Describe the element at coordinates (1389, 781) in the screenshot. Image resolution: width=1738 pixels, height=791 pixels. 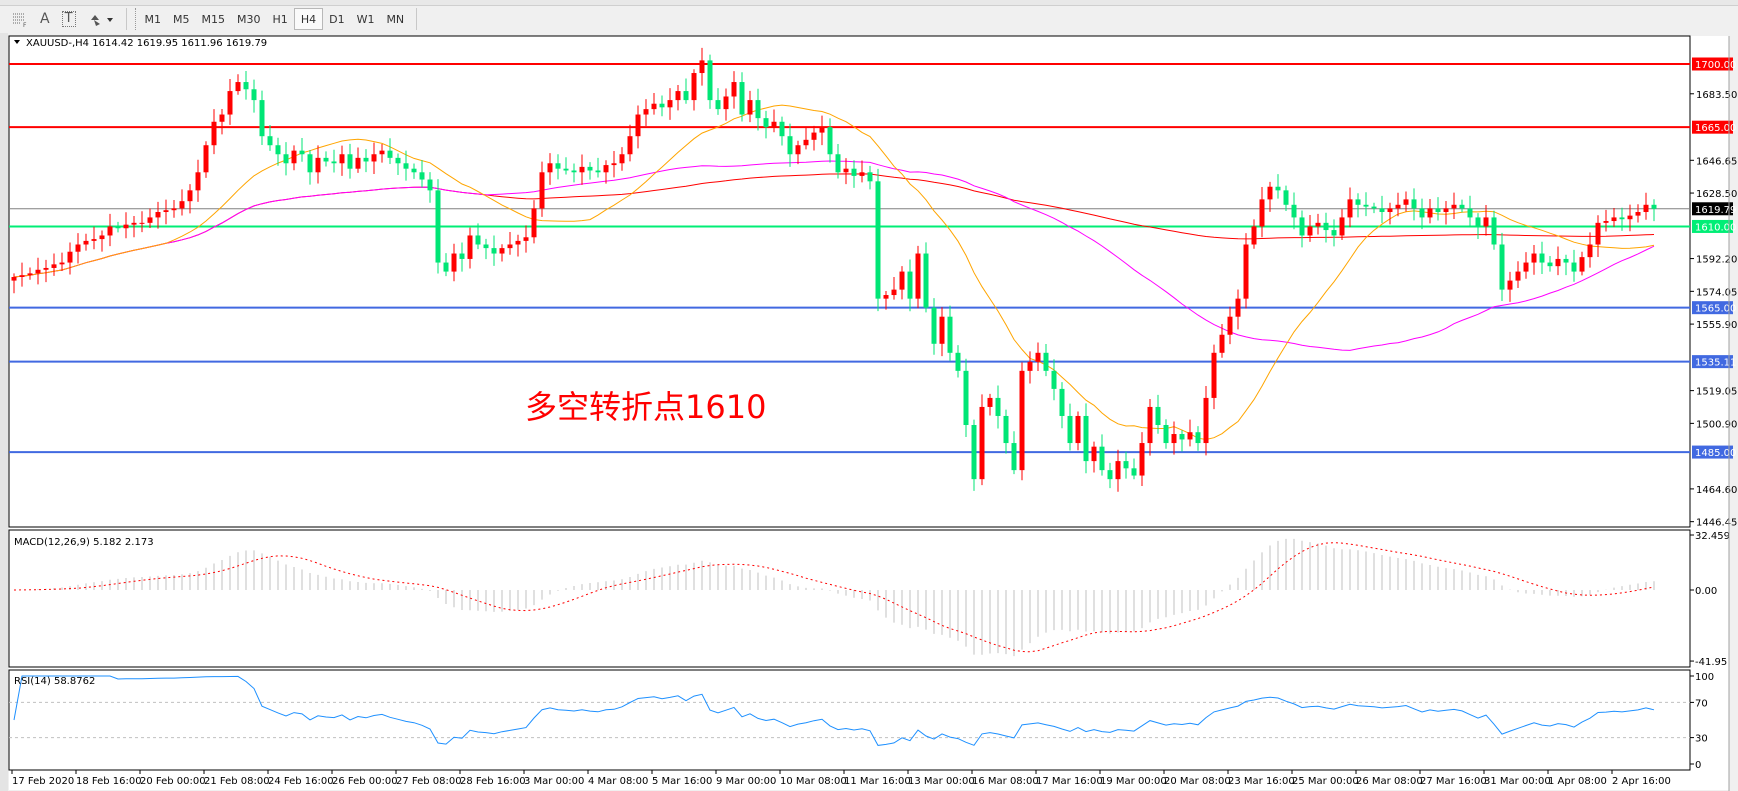
I see `time-axis-label: 26 Mar 08:00` at that location.